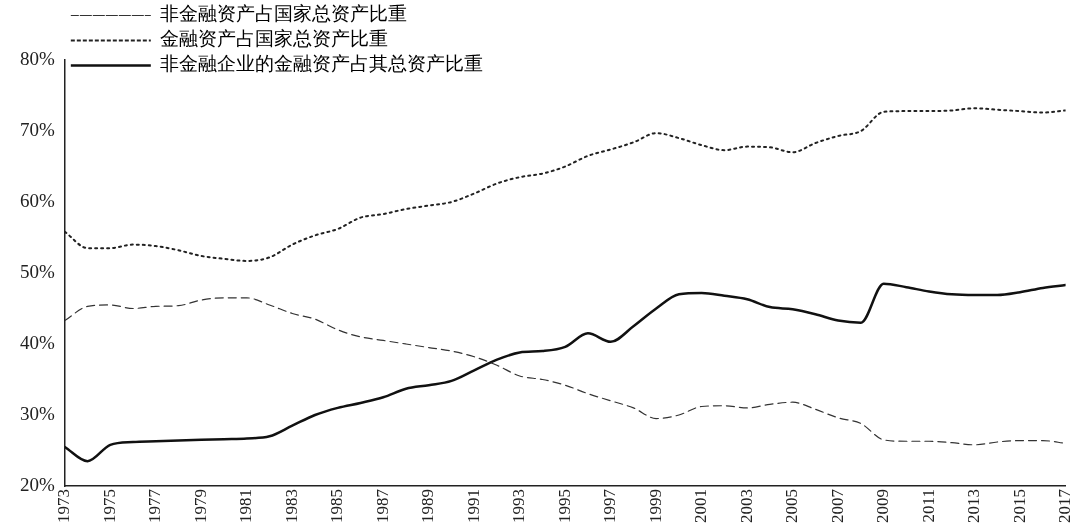 This screenshot has width=1089, height=530. Describe the element at coordinates (322, 64) in the screenshot. I see `legend-label: 非金融企业的金融资产占其总资产比重` at that location.